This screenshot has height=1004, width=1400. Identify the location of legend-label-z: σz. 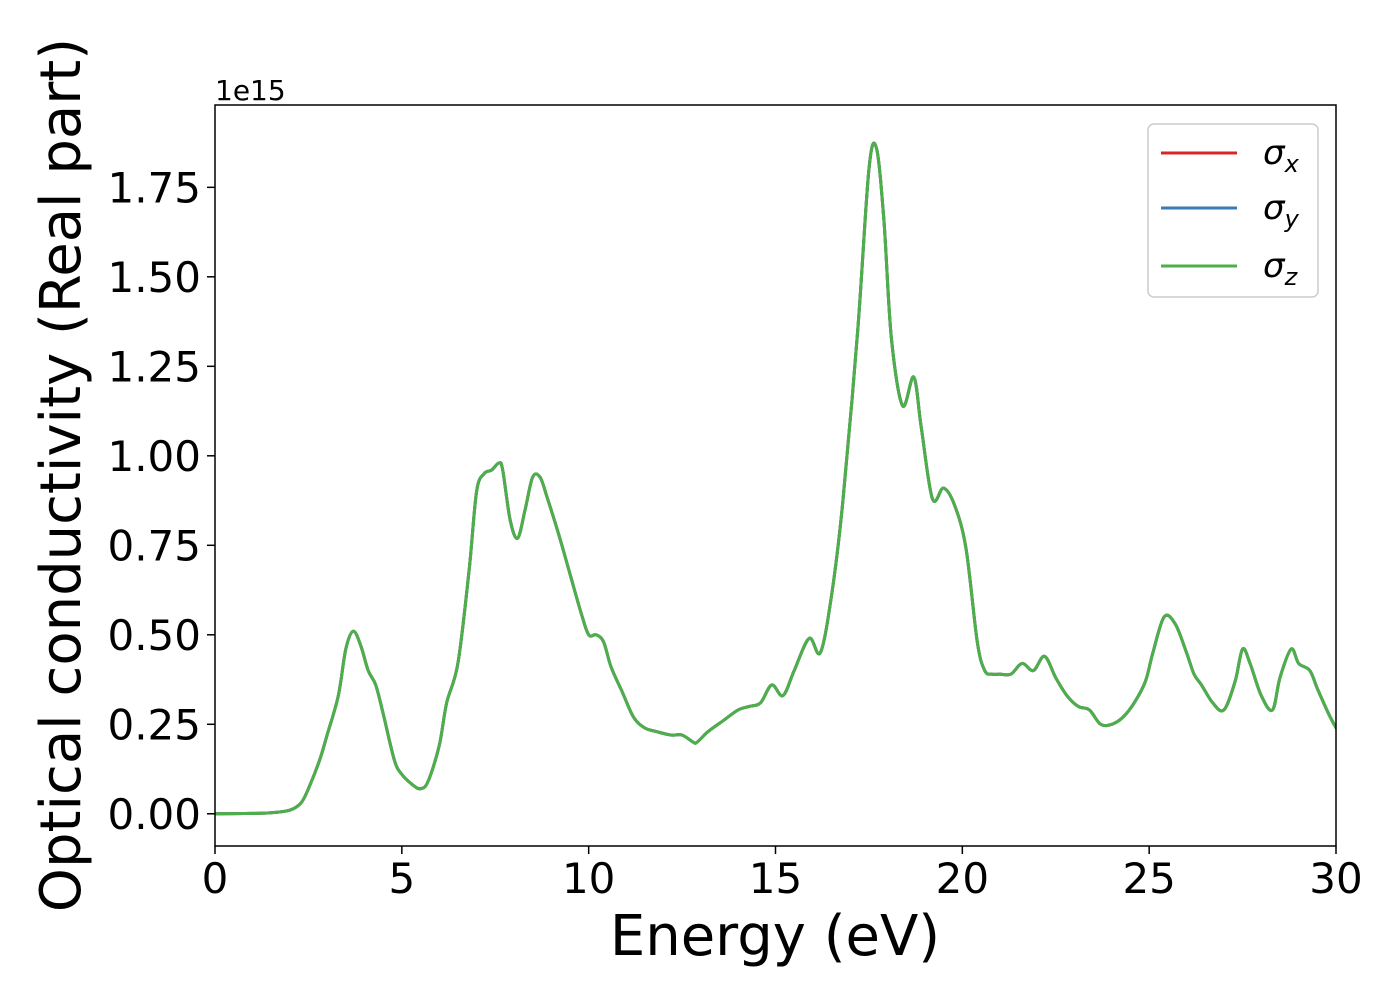
(1281, 268).